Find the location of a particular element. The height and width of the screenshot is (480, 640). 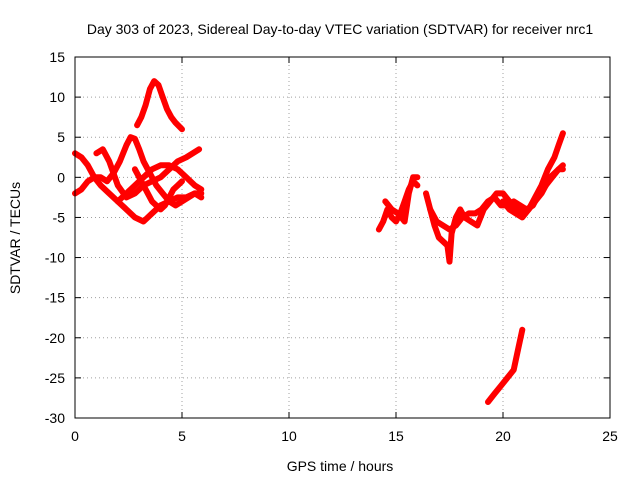

x-tick-label: 10 is located at coordinates (289, 436).